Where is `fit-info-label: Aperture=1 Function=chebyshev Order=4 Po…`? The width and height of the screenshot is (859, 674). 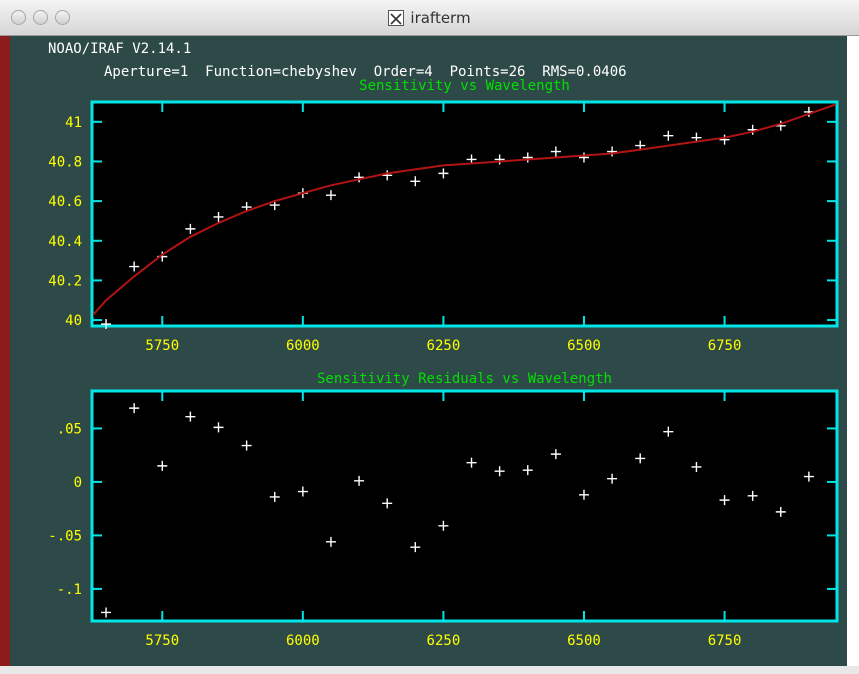
fit-info-label: Aperture=1 Function=chebyshev Order=4 Po… is located at coordinates (365, 72).